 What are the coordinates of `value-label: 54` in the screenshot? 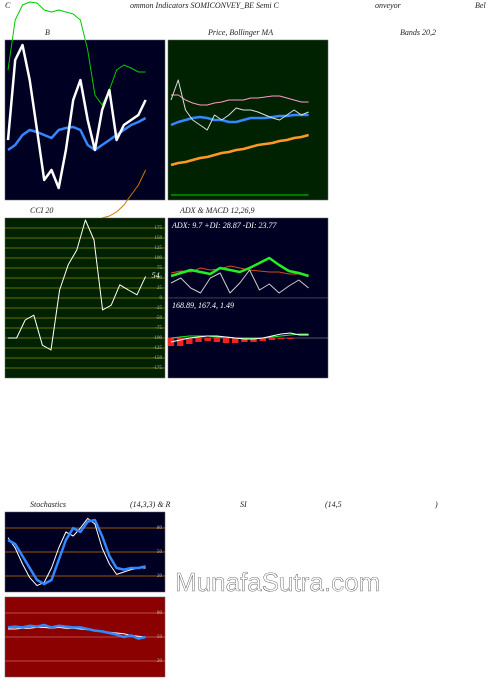 It's located at (156, 275).